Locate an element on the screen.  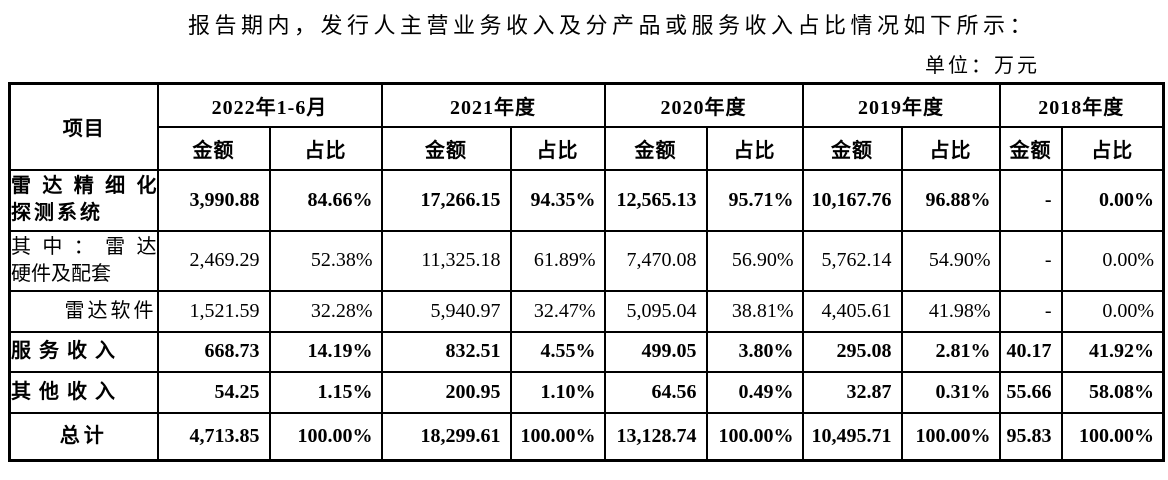
amount-cell: 200.95 is located at coordinates (446, 392).